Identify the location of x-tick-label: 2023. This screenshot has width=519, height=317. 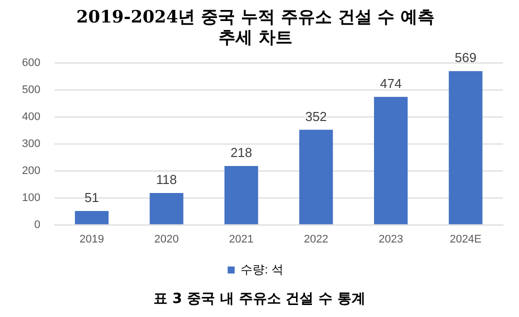
(391, 239).